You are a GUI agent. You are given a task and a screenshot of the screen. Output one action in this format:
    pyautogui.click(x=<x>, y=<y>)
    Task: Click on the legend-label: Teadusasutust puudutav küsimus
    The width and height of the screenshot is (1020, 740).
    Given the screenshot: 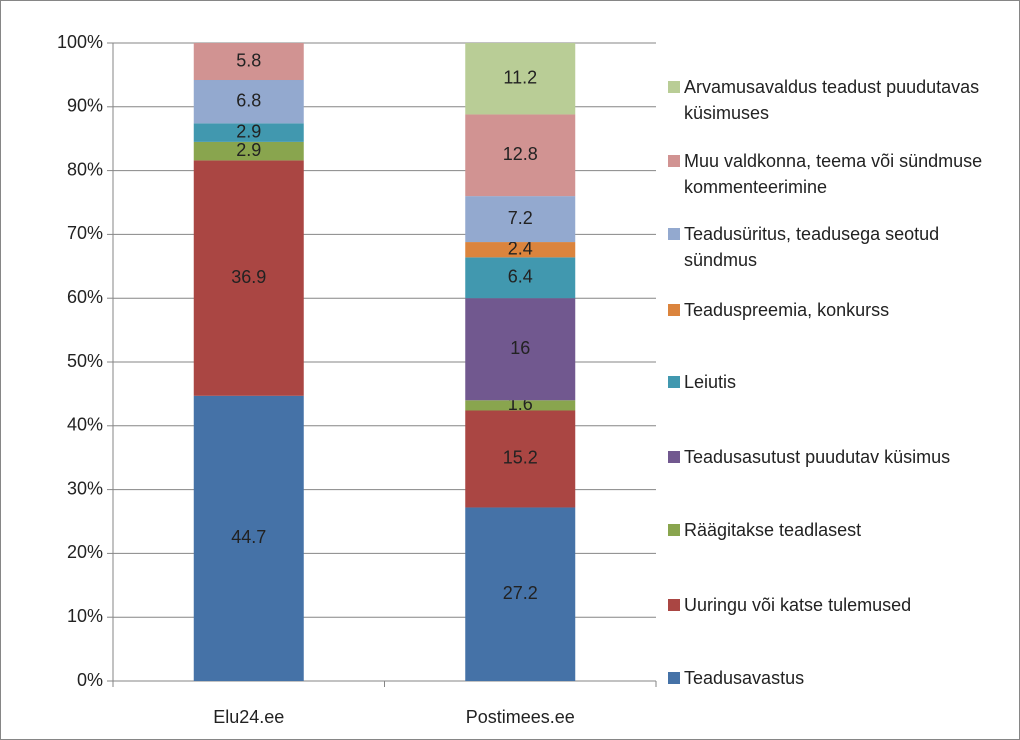 What is the action you would take?
    pyautogui.click(x=817, y=457)
    